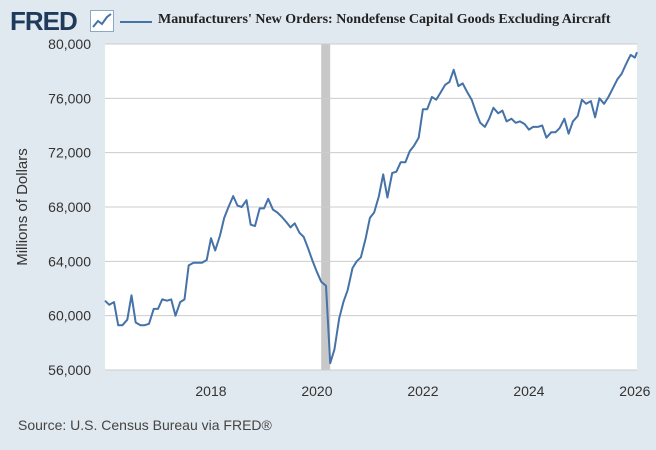 The height and width of the screenshot is (450, 656). Describe the element at coordinates (44, 21) in the screenshot. I see `fred-logo: FRED` at that location.